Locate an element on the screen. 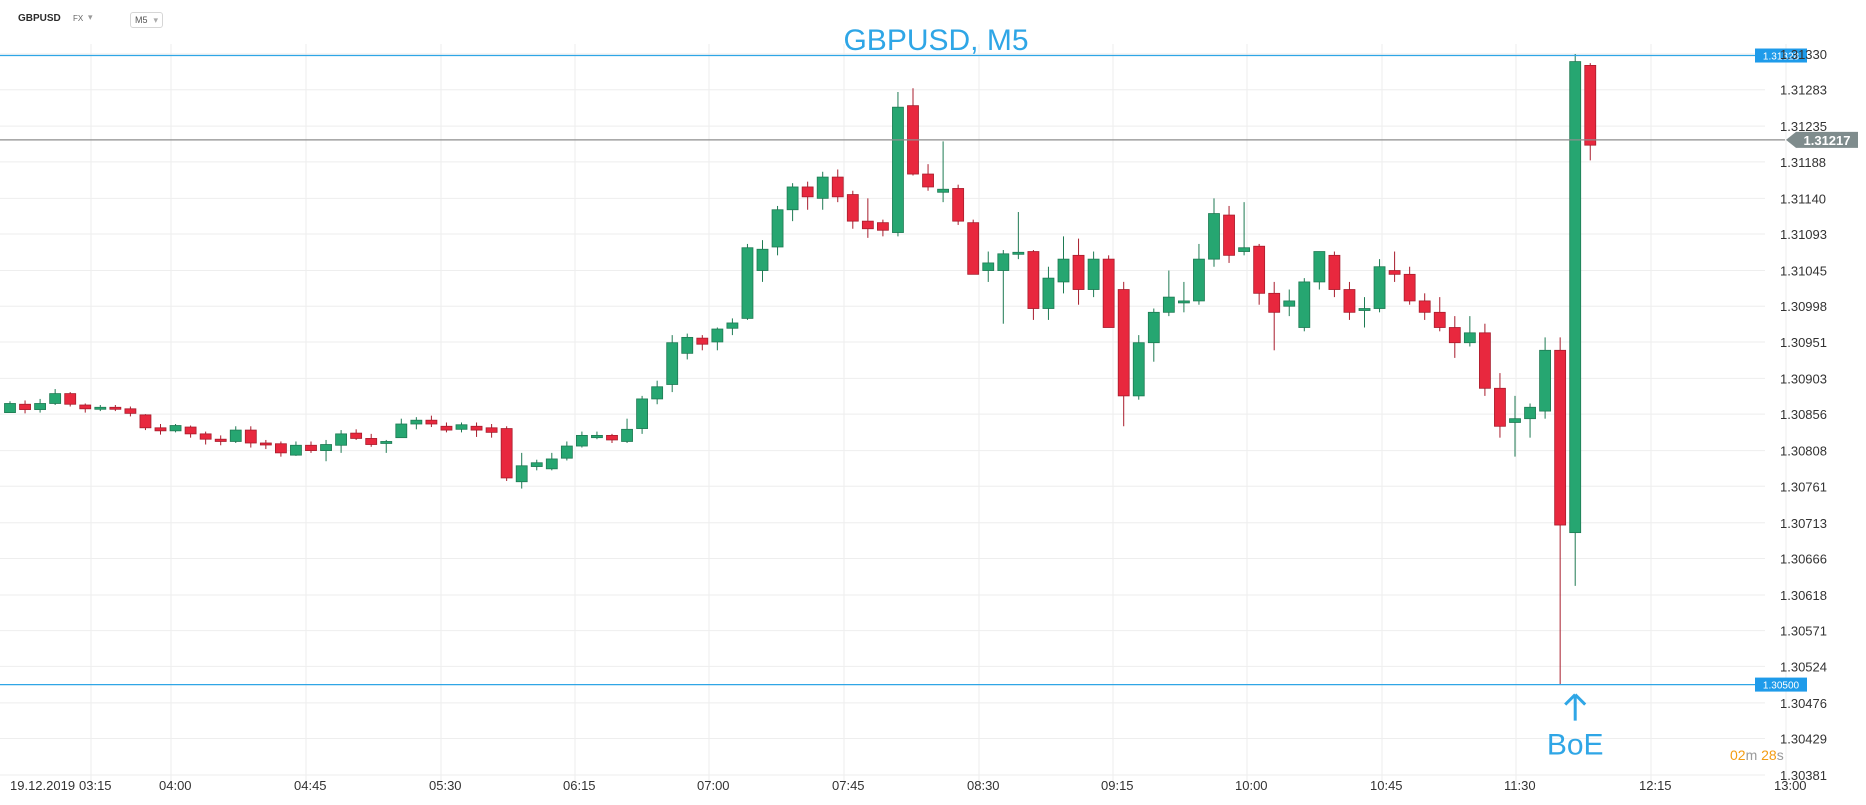 The height and width of the screenshot is (805, 1866). x-tick-label: 07:00 is located at coordinates (713, 785).